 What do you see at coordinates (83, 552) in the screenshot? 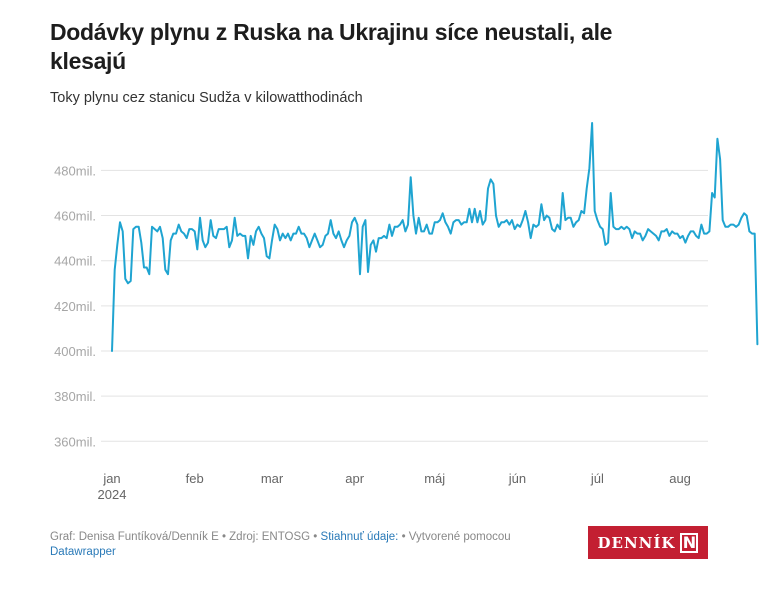
I see `datawrapper-link: Datawrapper` at bounding box center [83, 552].